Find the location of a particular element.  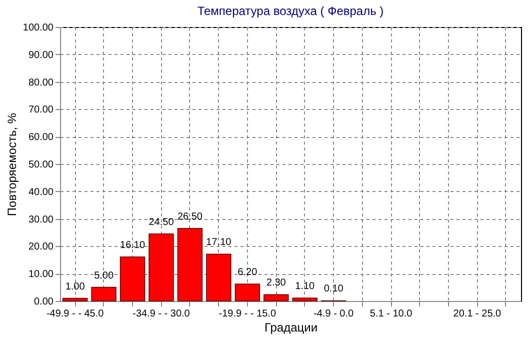

chart-title: Температура воздуха ( Февраль ) is located at coordinates (290, 11).